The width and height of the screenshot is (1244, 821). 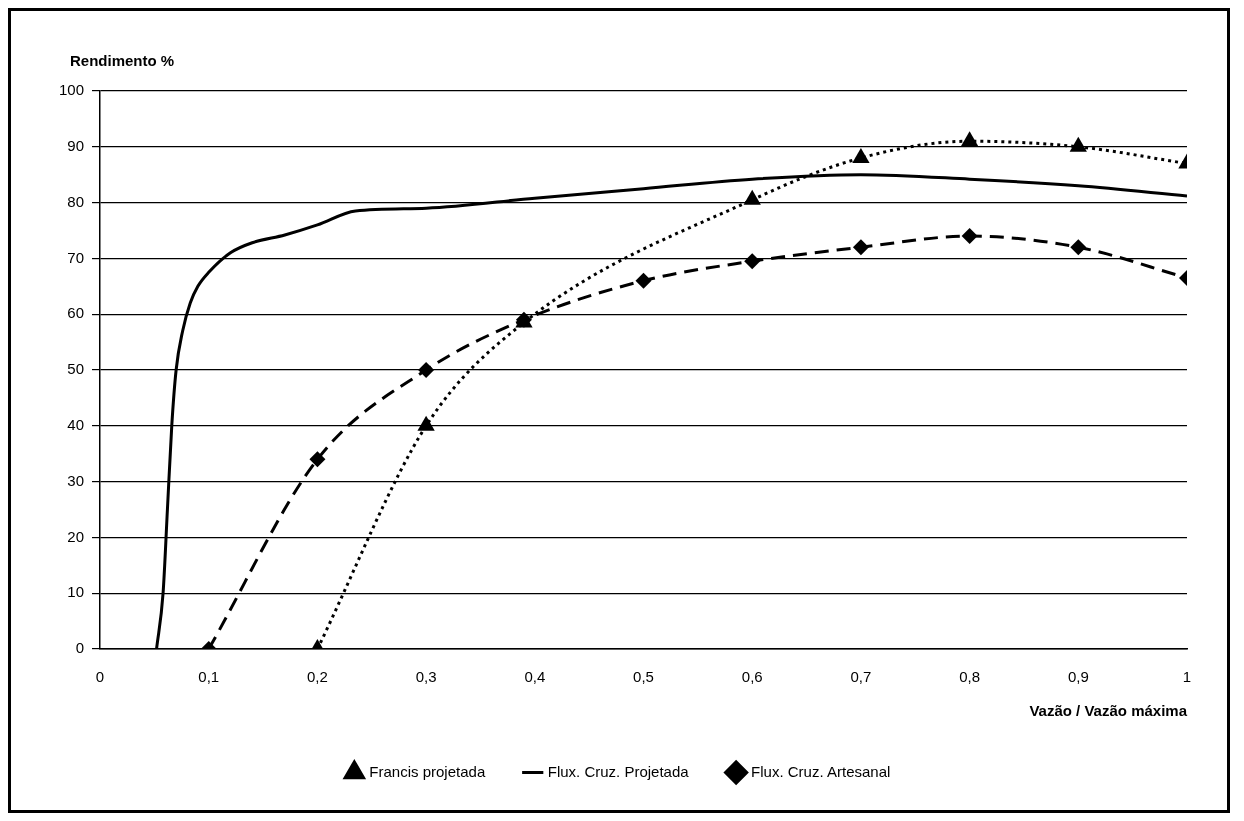 What do you see at coordinates (427, 771) in the screenshot?
I see `legend-label: Francis projetada` at bounding box center [427, 771].